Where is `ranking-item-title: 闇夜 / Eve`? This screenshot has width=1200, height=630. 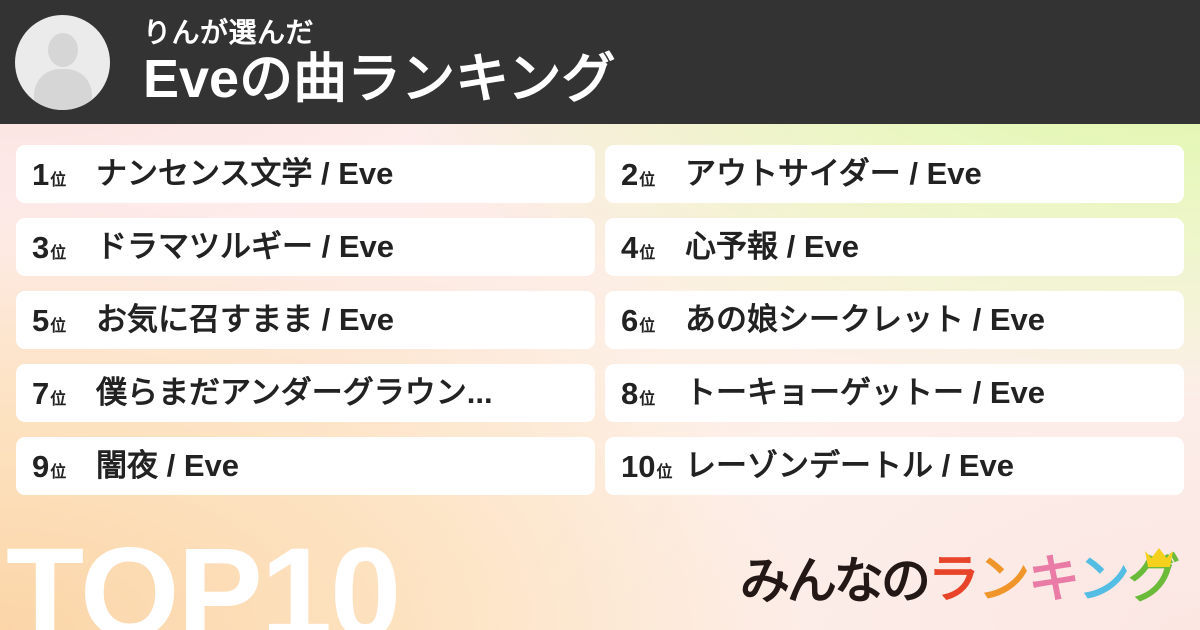
ranking-item-title: 闇夜 / Eve is located at coordinates (167, 465).